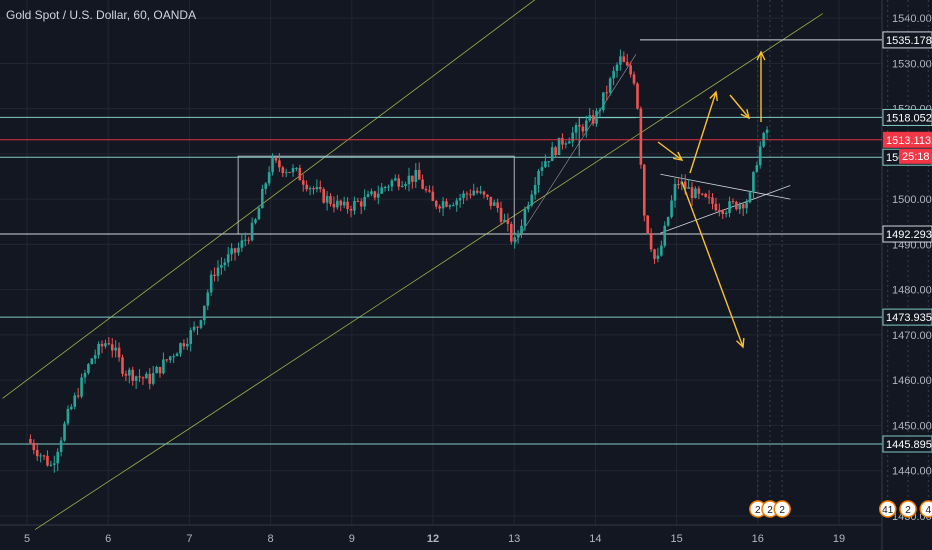 The width and height of the screenshot is (932, 550). What do you see at coordinates (703, 132) in the screenshot?
I see `scenario-arrow-up` at bounding box center [703, 132].